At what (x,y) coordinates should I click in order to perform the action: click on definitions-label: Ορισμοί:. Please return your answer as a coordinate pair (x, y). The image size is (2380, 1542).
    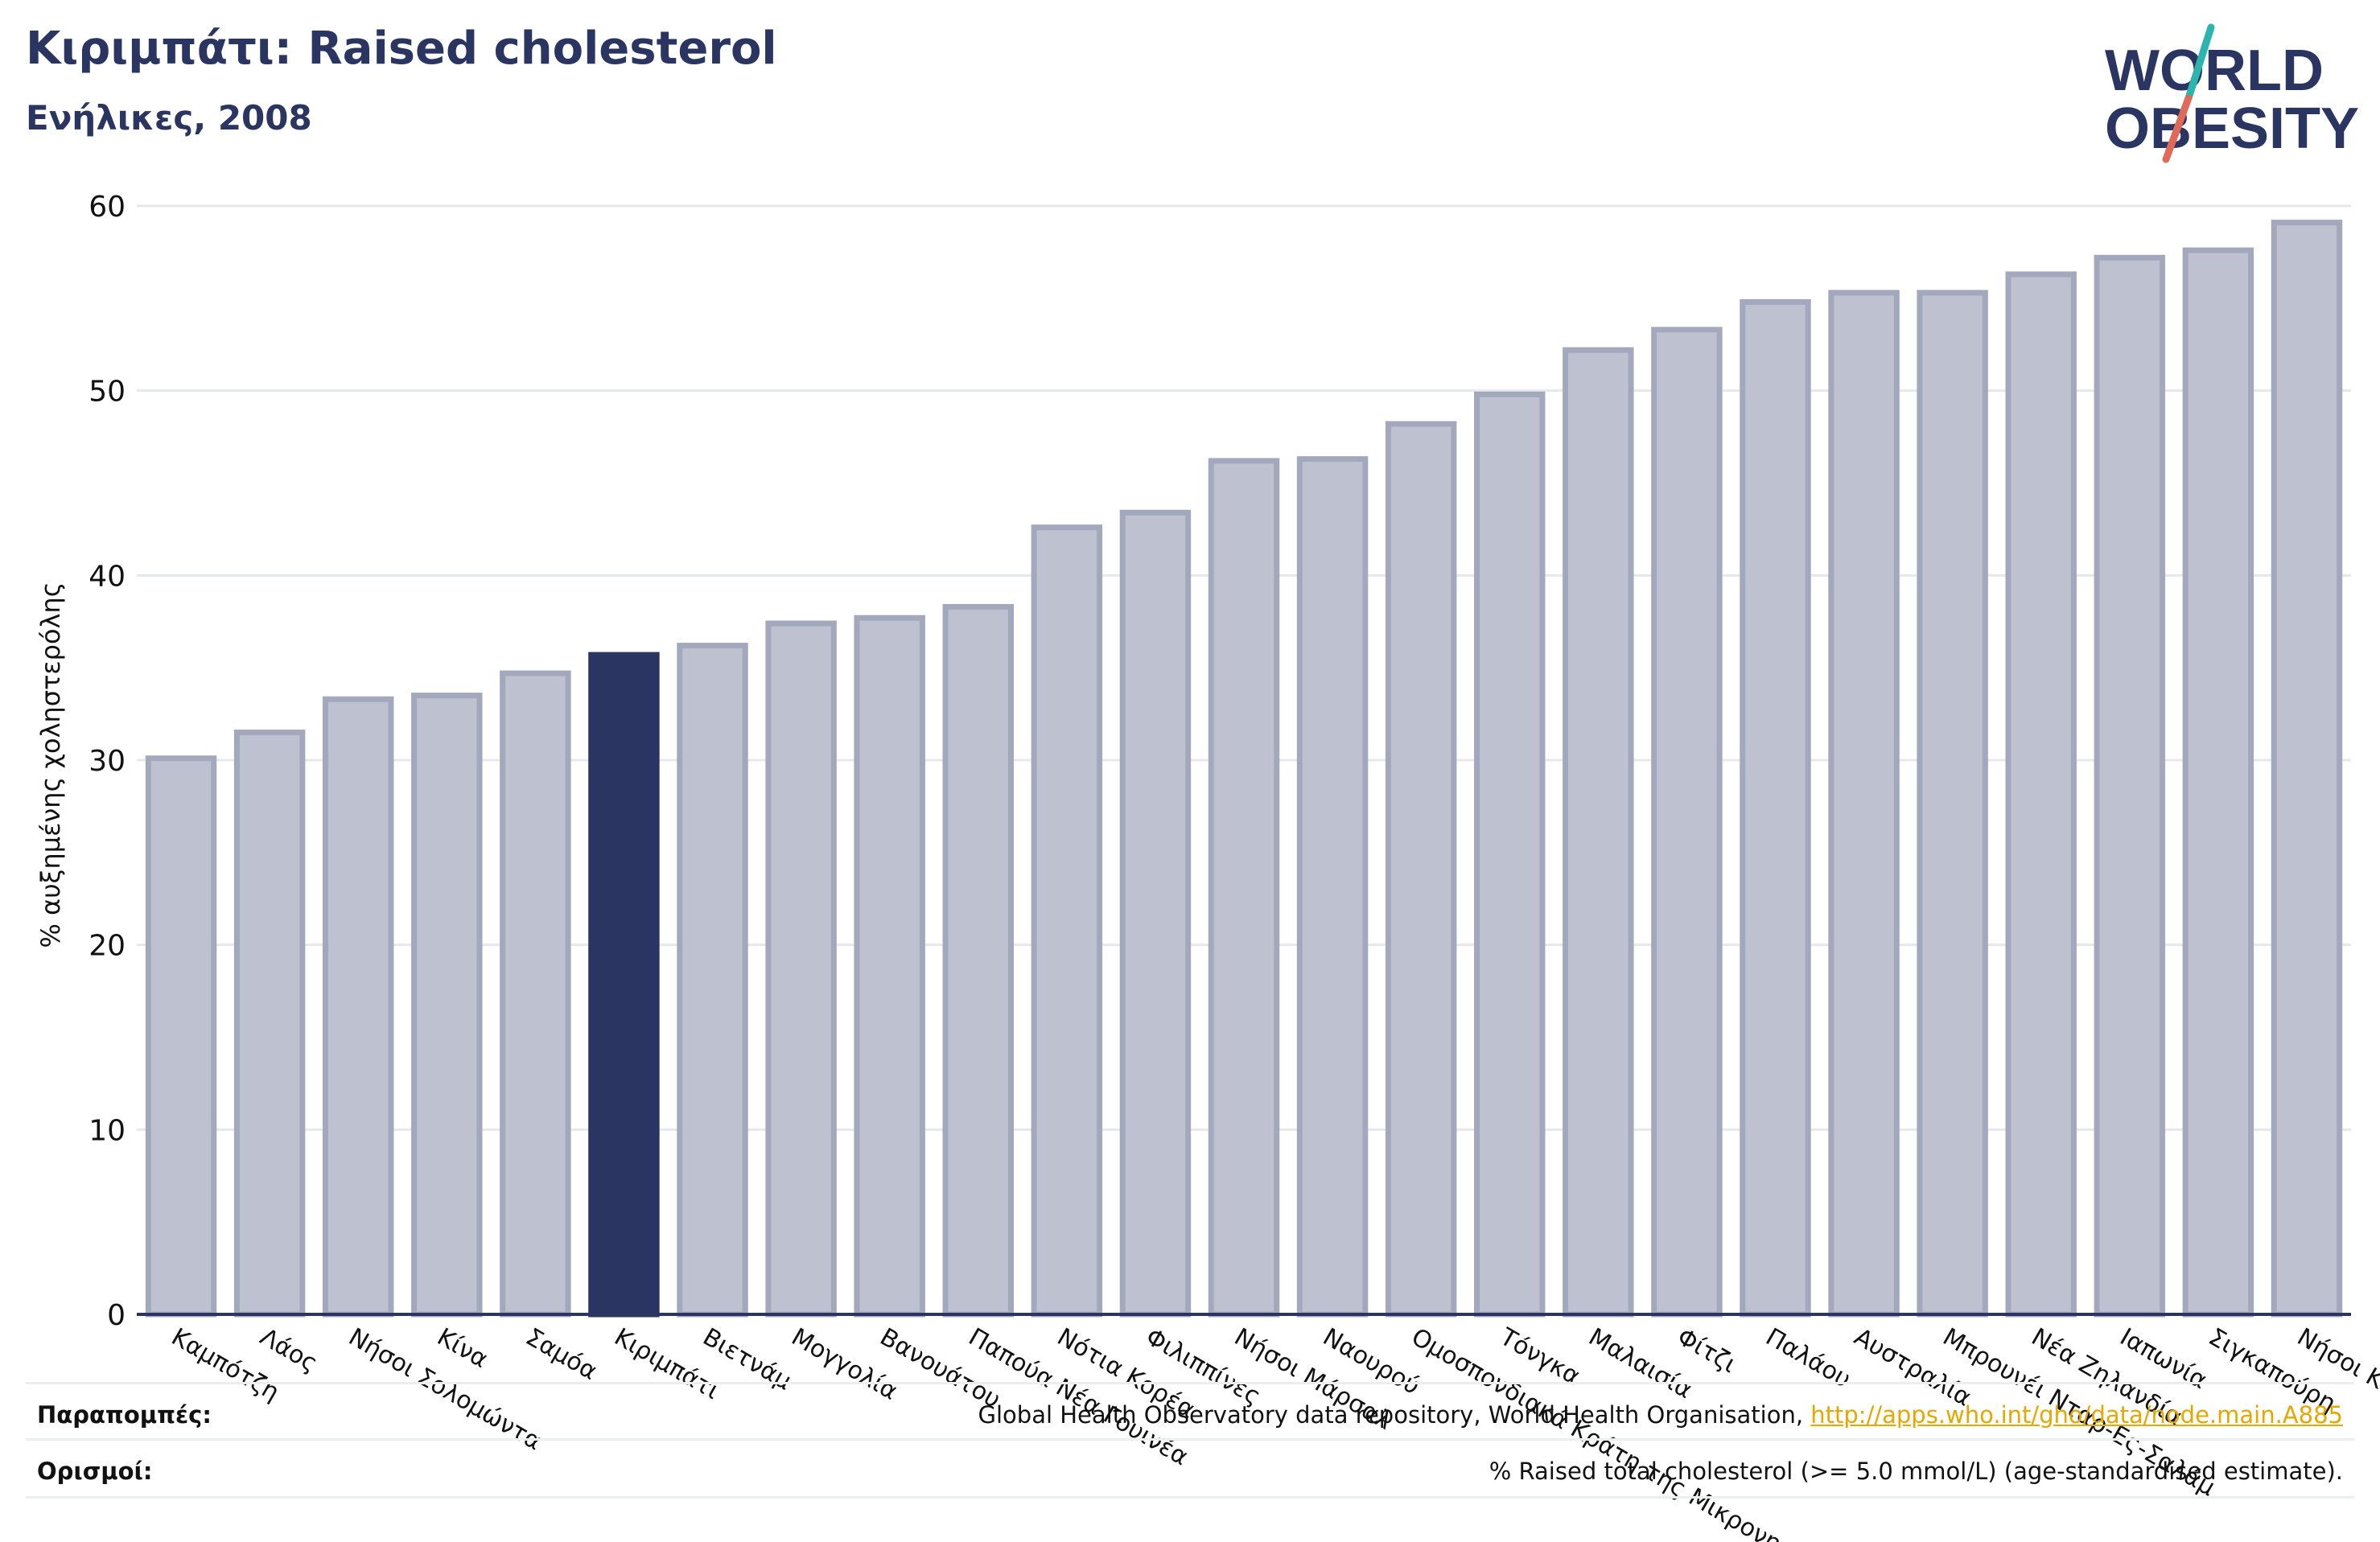
    Looking at the image, I should click on (95, 1471).